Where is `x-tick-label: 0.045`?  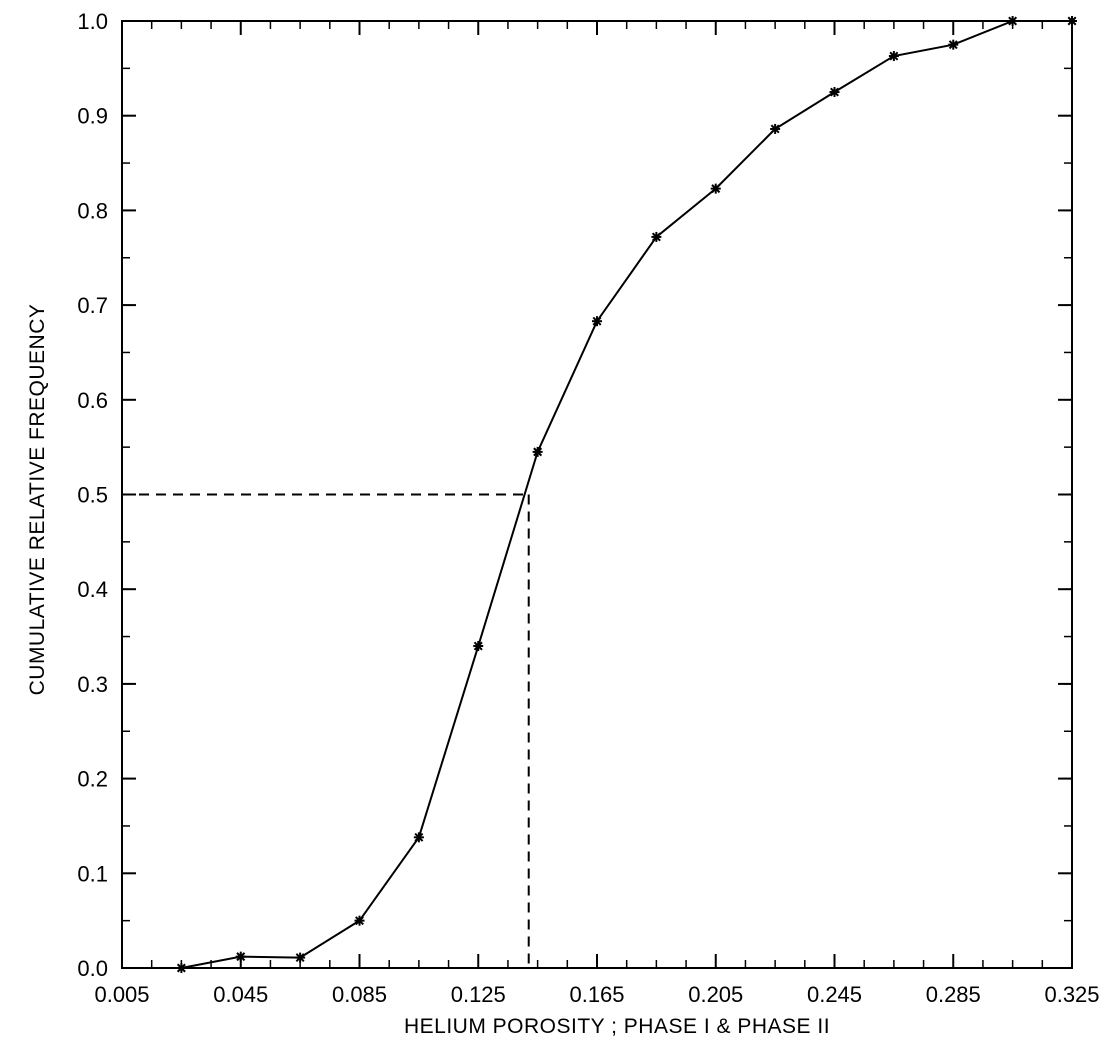
x-tick-label: 0.045 is located at coordinates (240, 994).